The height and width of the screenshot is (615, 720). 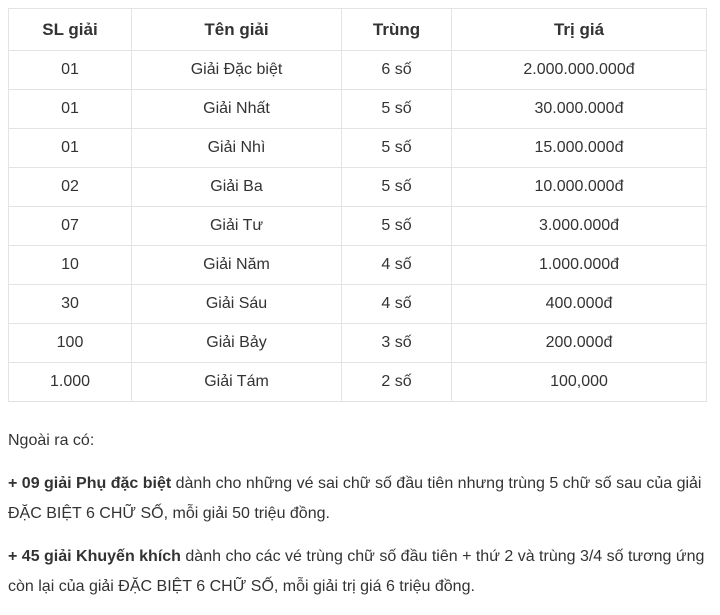 I want to click on table-row: 01 Giải Nhất 5 số 30.000.000đ, so click(x=357, y=109).